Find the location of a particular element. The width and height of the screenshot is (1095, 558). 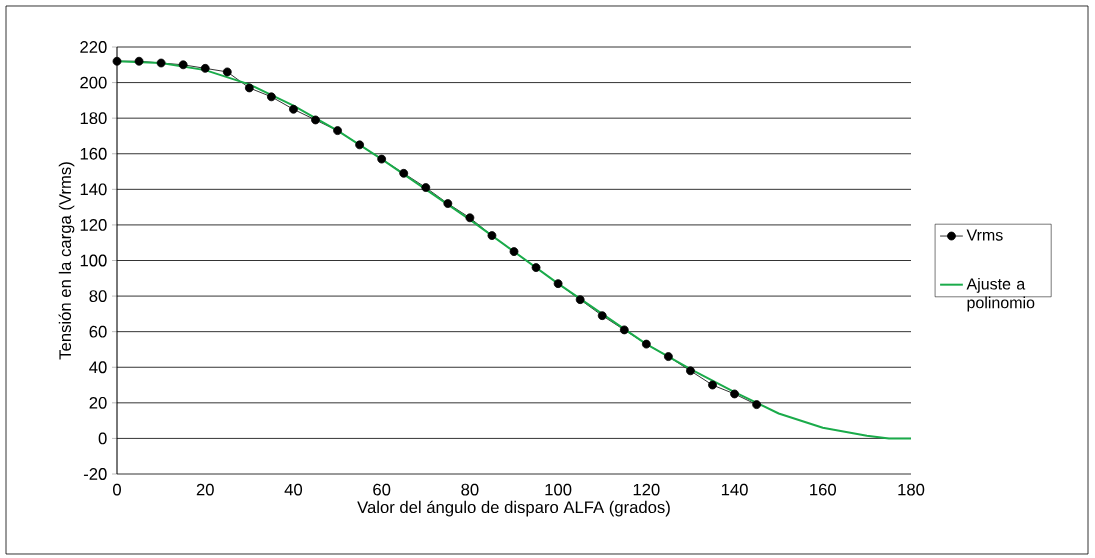

x-axis-title: Valor del ángulo de disparo ALFA (grados) is located at coordinates (513, 508).